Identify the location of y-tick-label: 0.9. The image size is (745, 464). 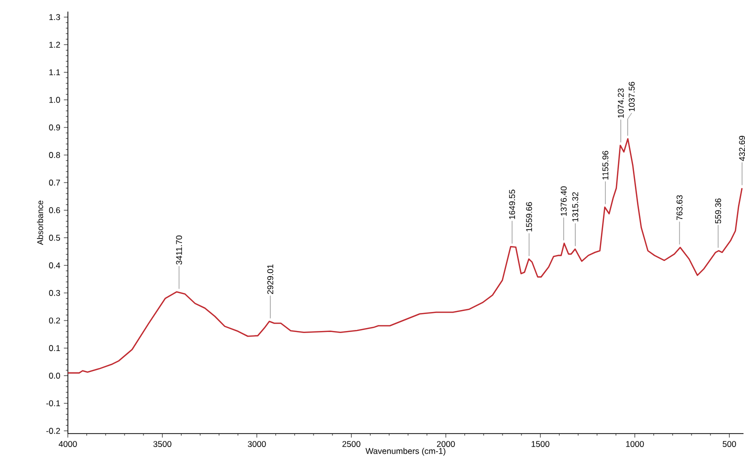
(54, 127).